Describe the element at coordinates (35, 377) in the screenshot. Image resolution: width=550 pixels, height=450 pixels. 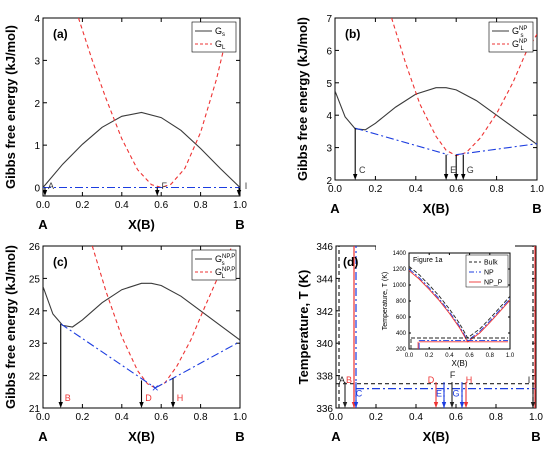
I see `y-tick-label: 22` at that location.